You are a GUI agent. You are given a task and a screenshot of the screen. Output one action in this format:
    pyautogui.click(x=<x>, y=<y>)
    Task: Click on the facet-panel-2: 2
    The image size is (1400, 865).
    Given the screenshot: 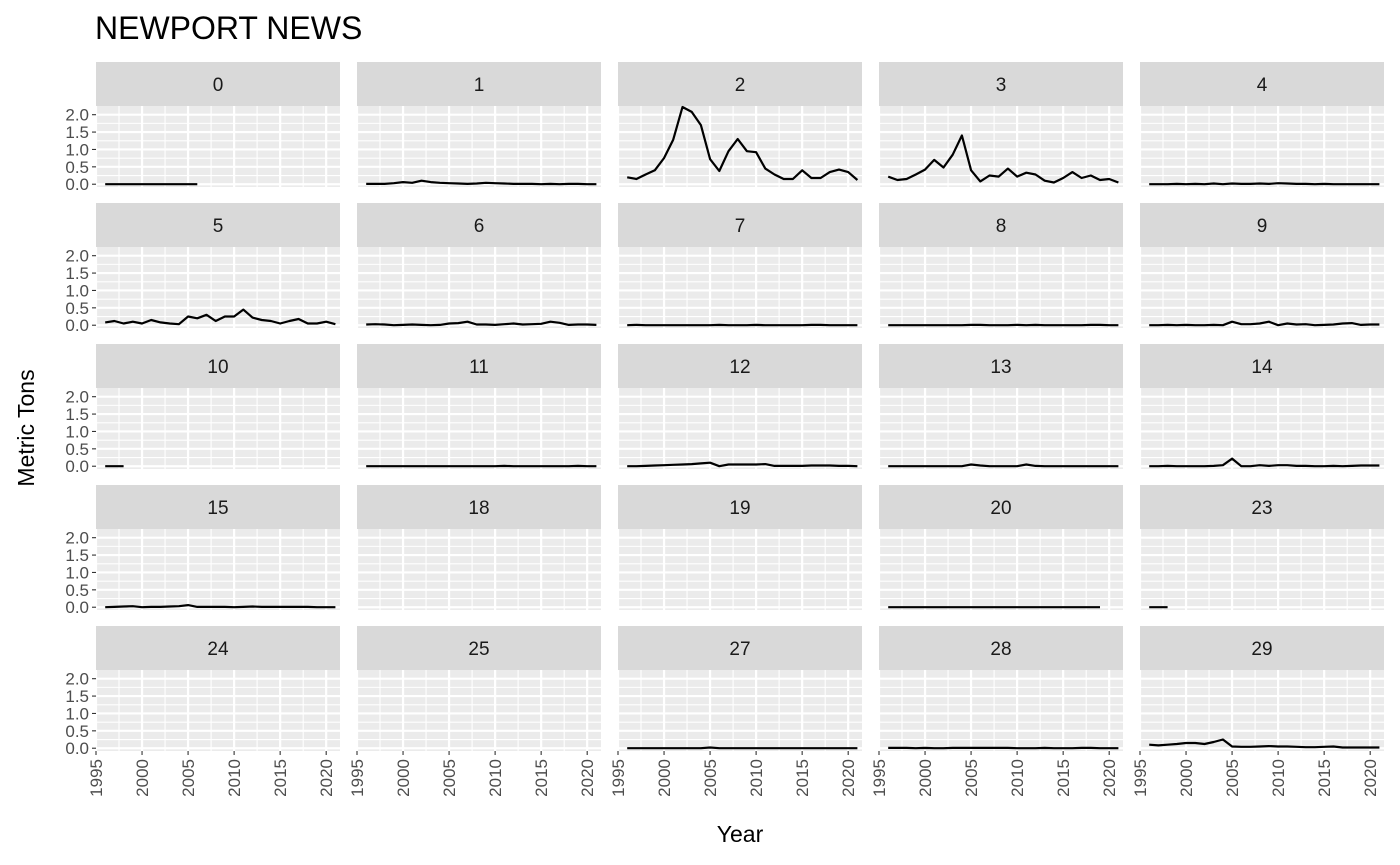 What is the action you would take?
    pyautogui.click(x=739, y=124)
    